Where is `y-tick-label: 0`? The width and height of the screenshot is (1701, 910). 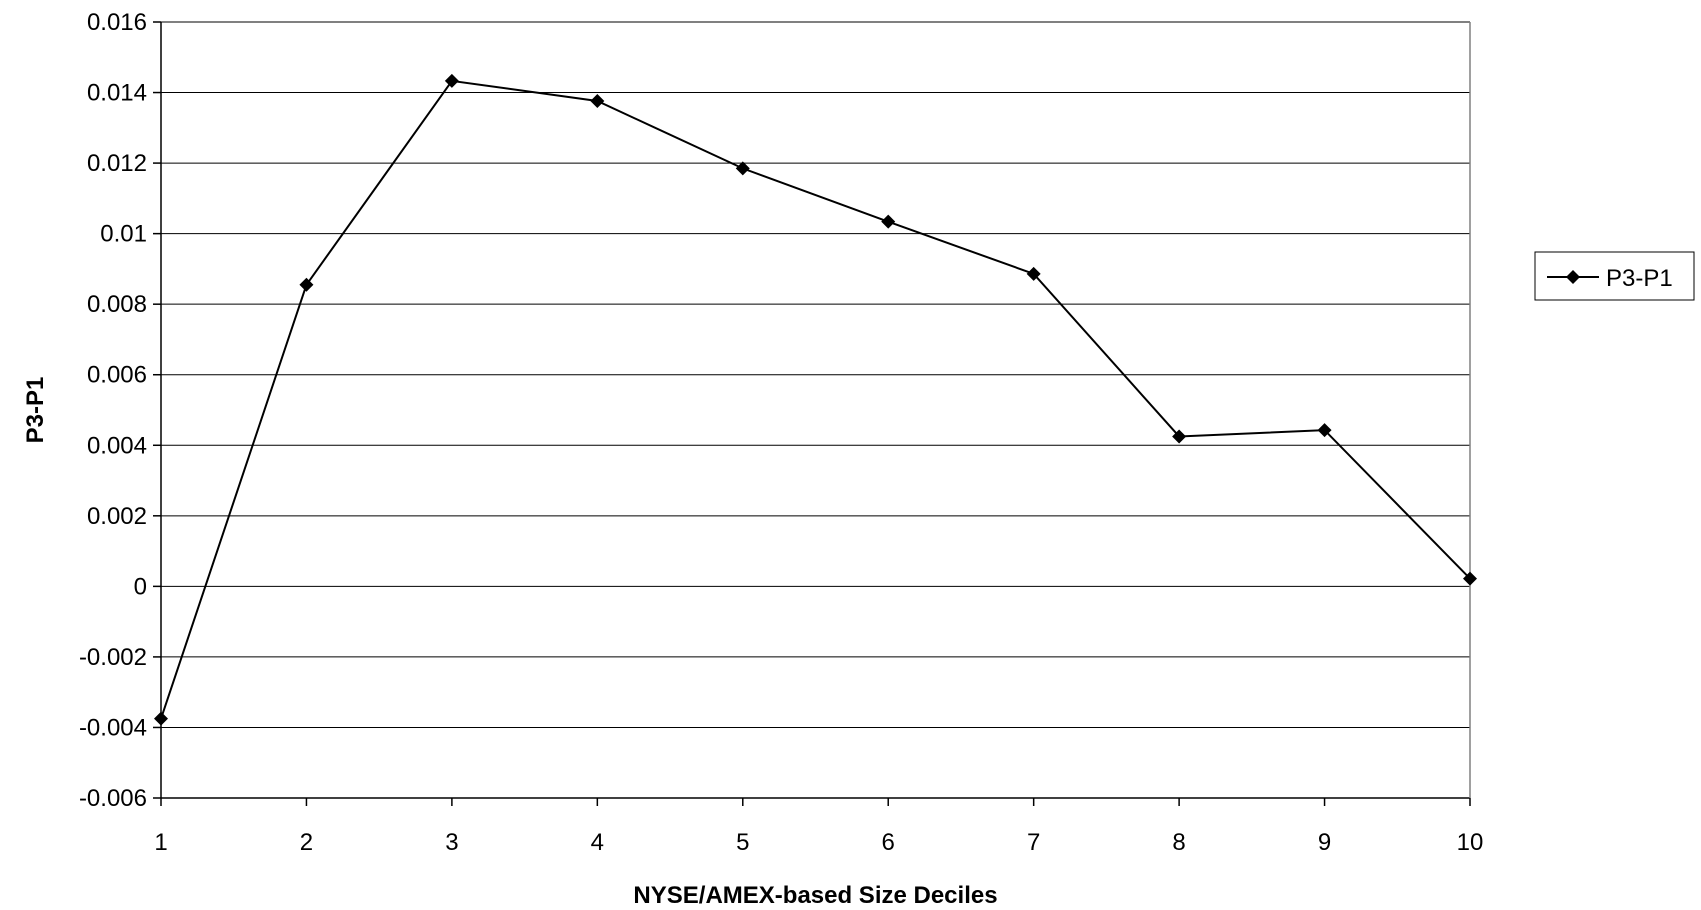
y-tick-label: 0 is located at coordinates (140, 586).